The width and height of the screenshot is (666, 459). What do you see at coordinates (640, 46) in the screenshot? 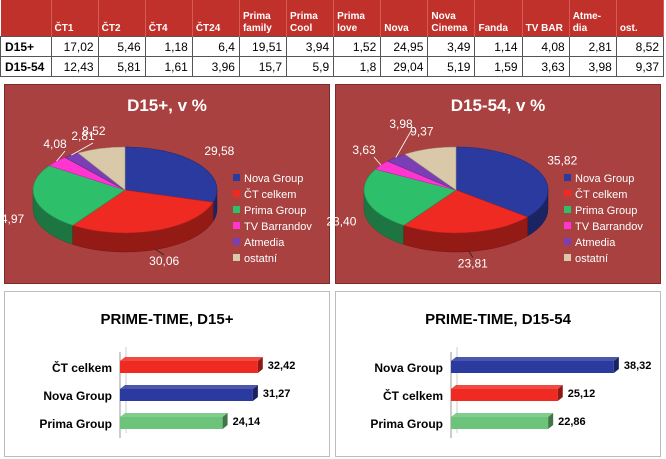
I see `table-cell: 8,52` at bounding box center [640, 46].